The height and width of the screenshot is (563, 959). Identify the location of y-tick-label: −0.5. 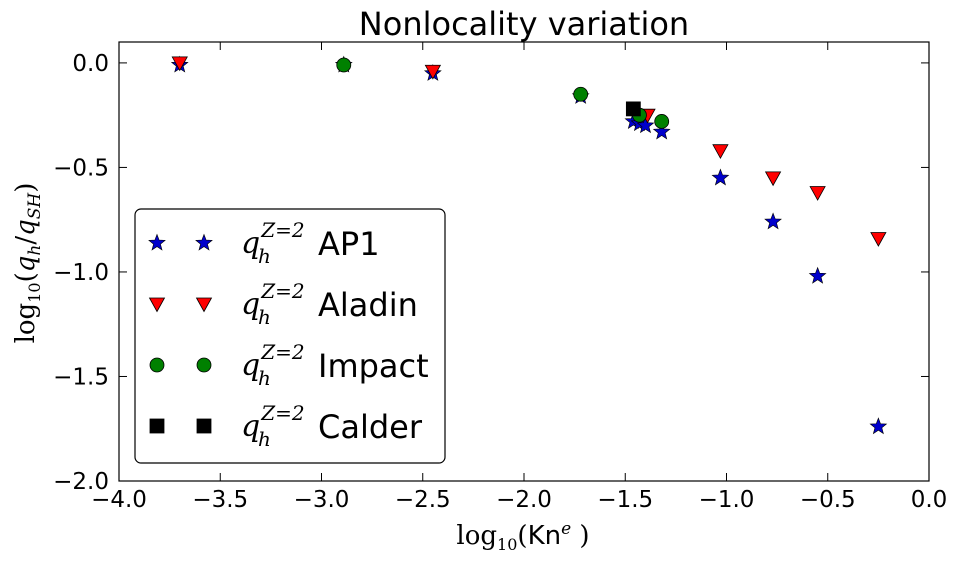
(81, 168).